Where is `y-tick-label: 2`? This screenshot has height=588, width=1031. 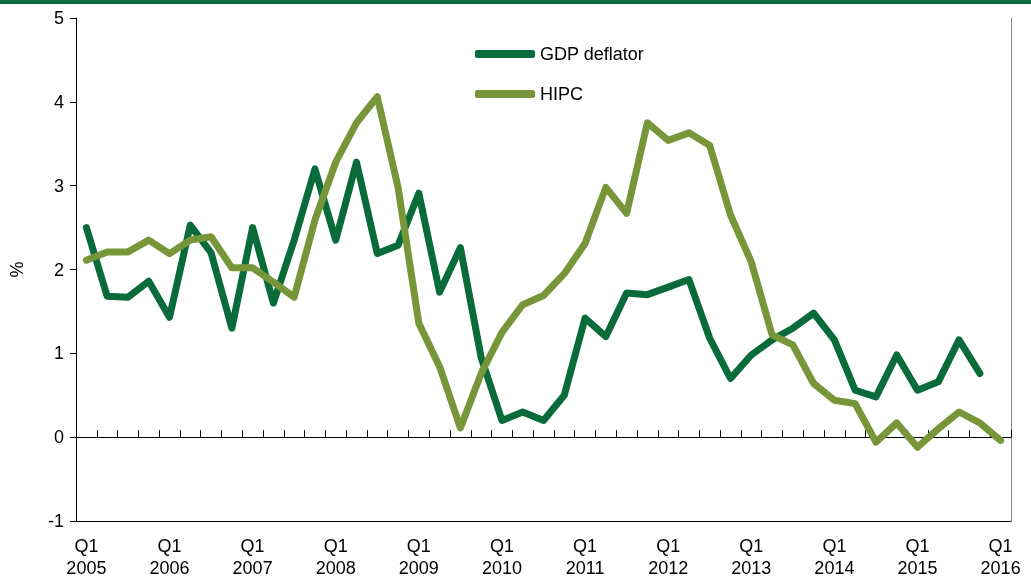 y-tick-label: 2 is located at coordinates (58, 269).